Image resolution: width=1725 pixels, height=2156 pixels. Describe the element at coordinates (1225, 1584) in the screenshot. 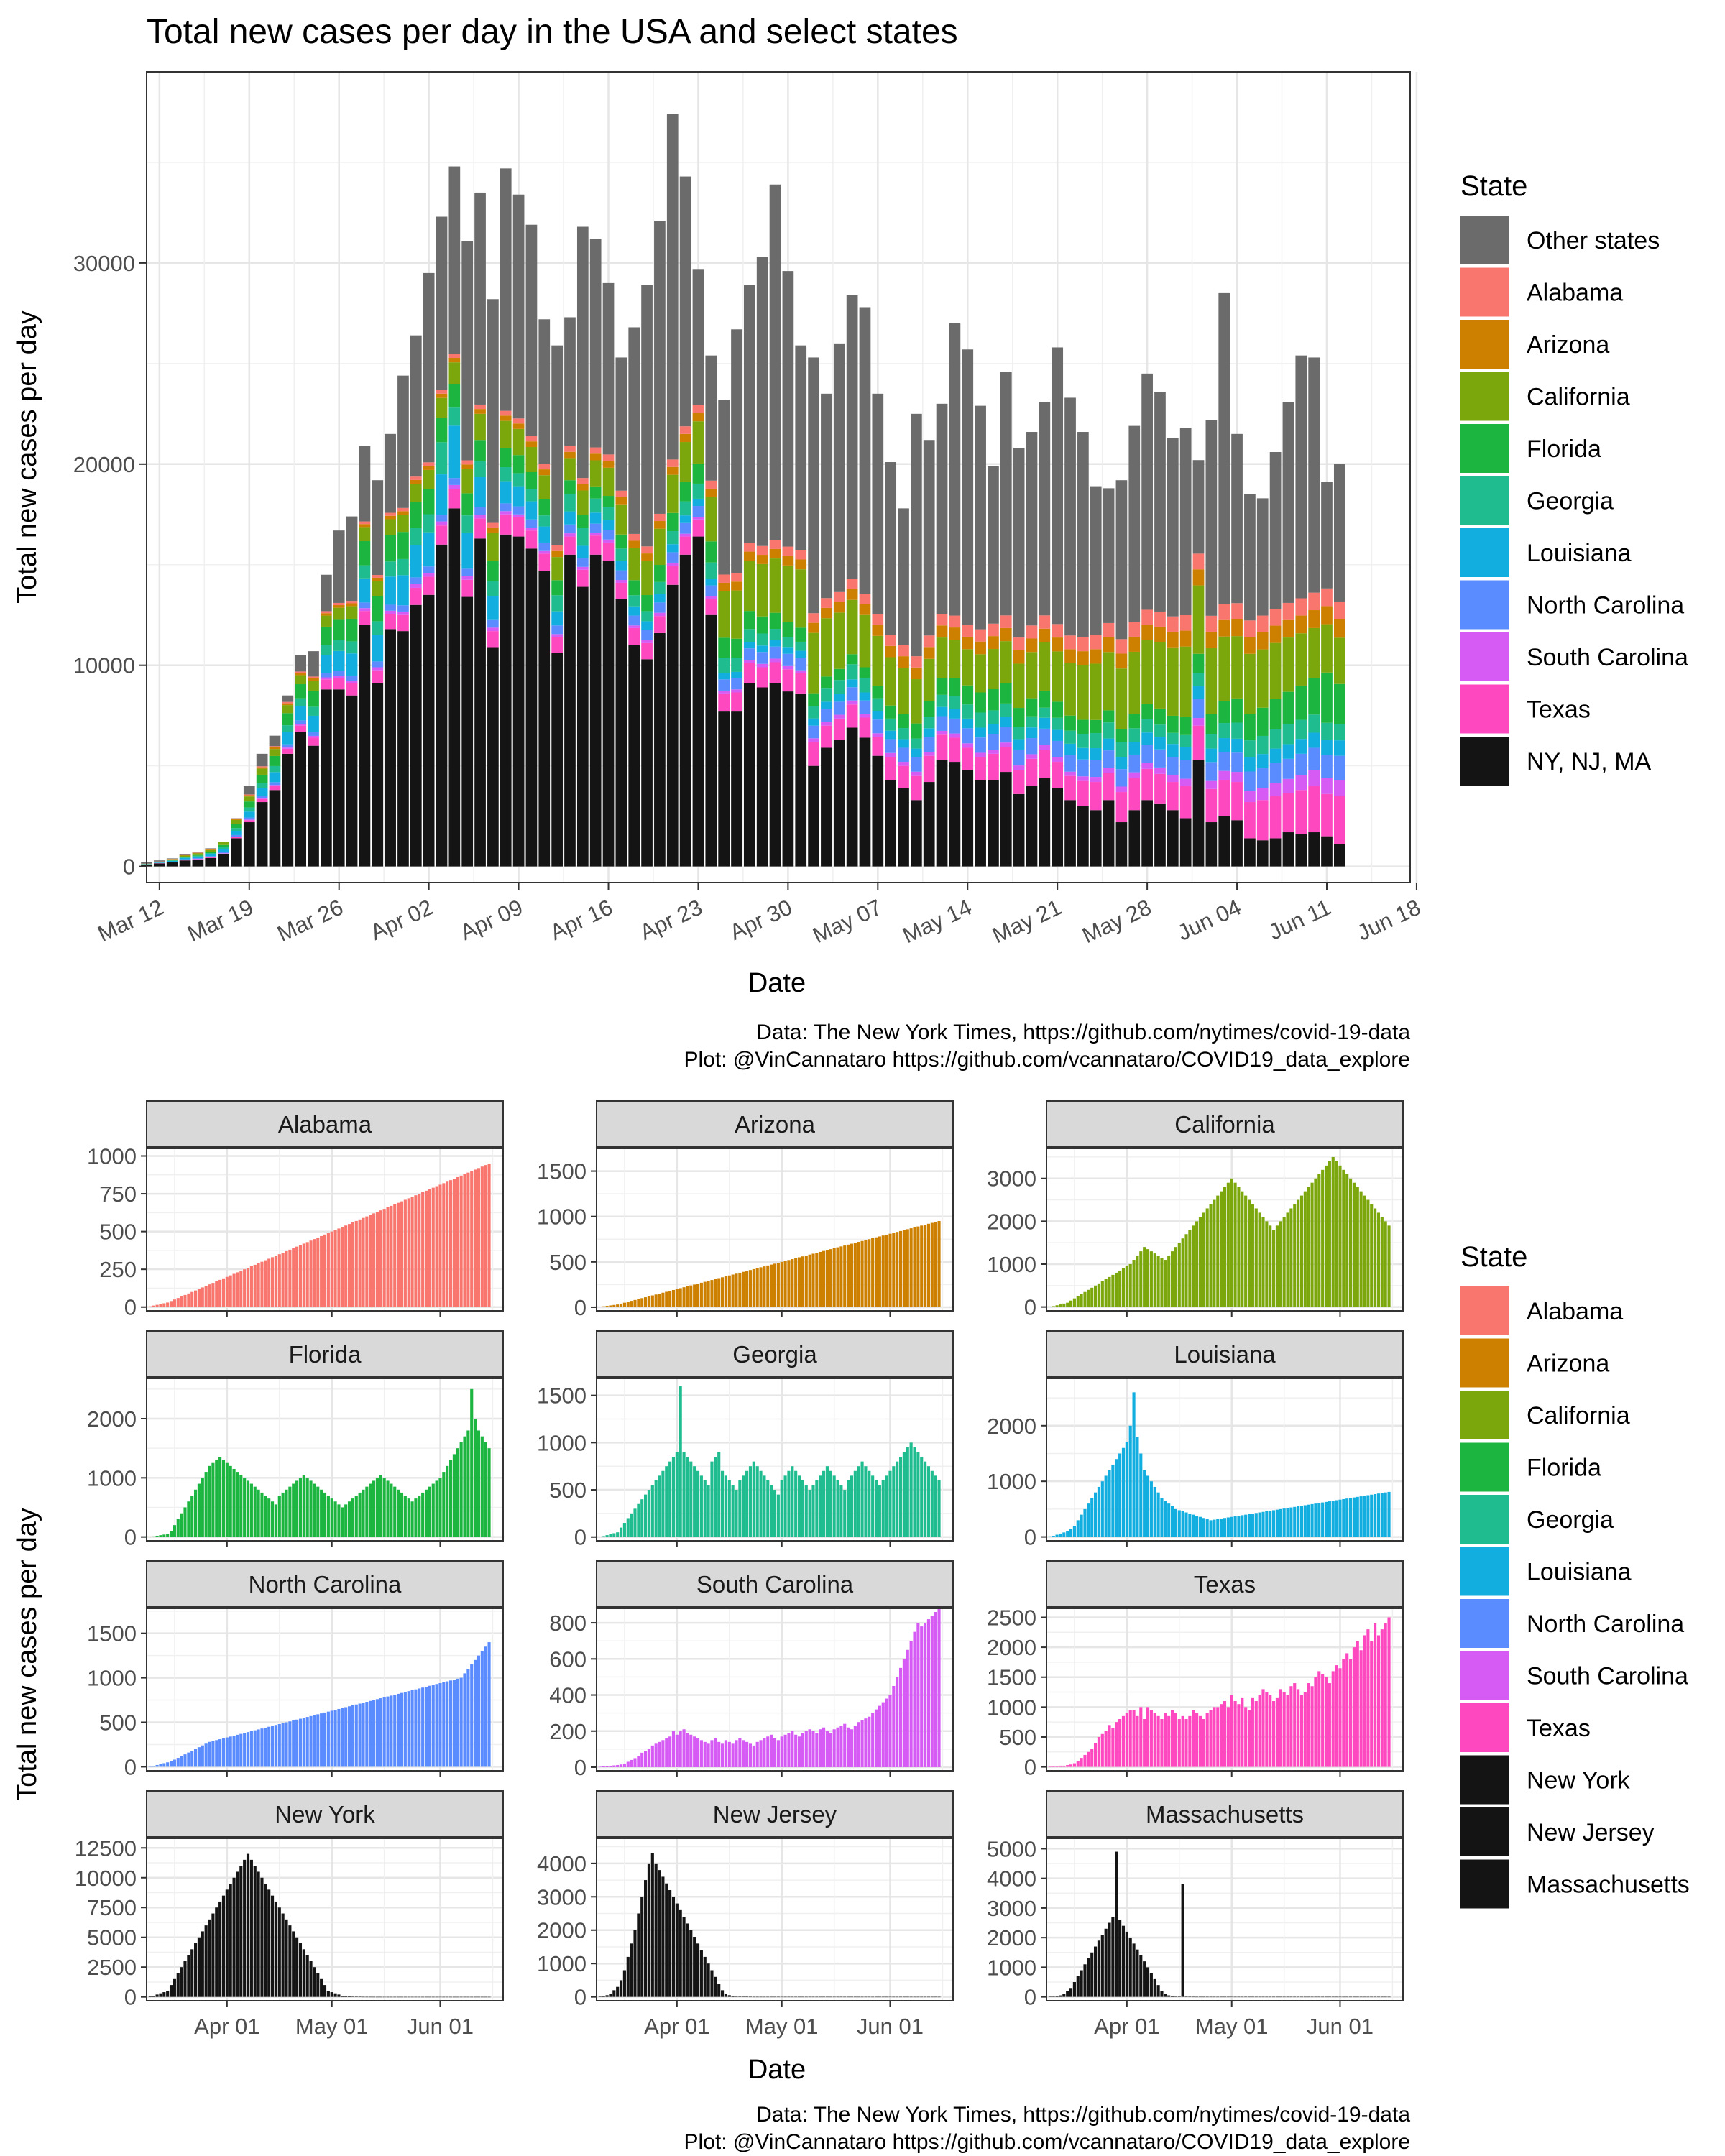

I see `facet-strip` at that location.